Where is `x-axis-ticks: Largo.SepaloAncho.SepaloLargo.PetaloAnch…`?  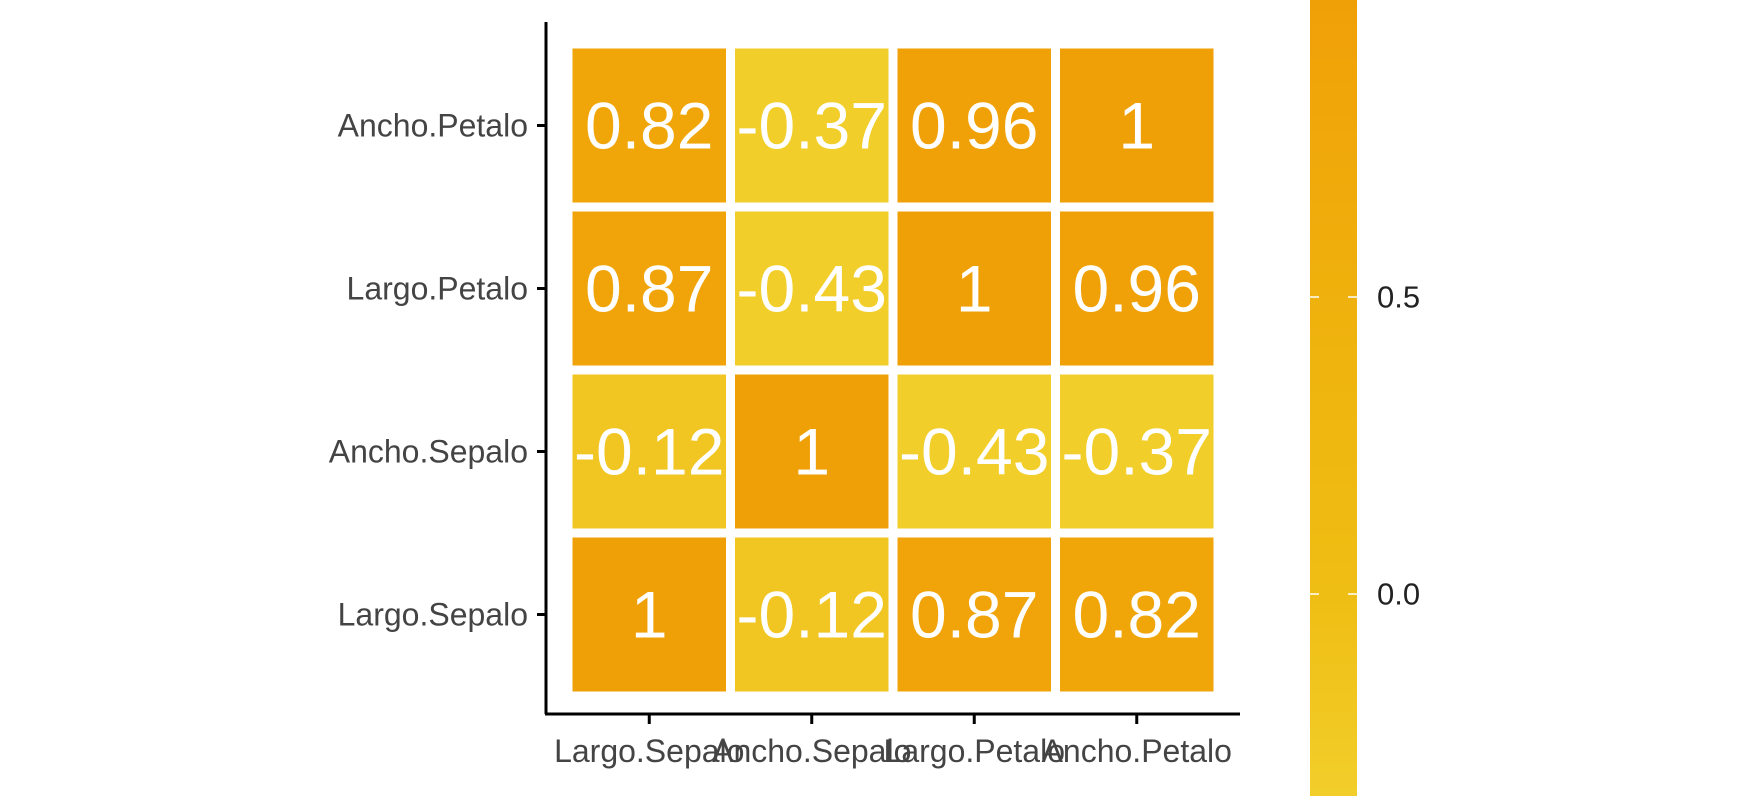
x-axis-ticks: Largo.SepaloAncho.SepaloLargo.PetaloAnch… is located at coordinates (893, 741).